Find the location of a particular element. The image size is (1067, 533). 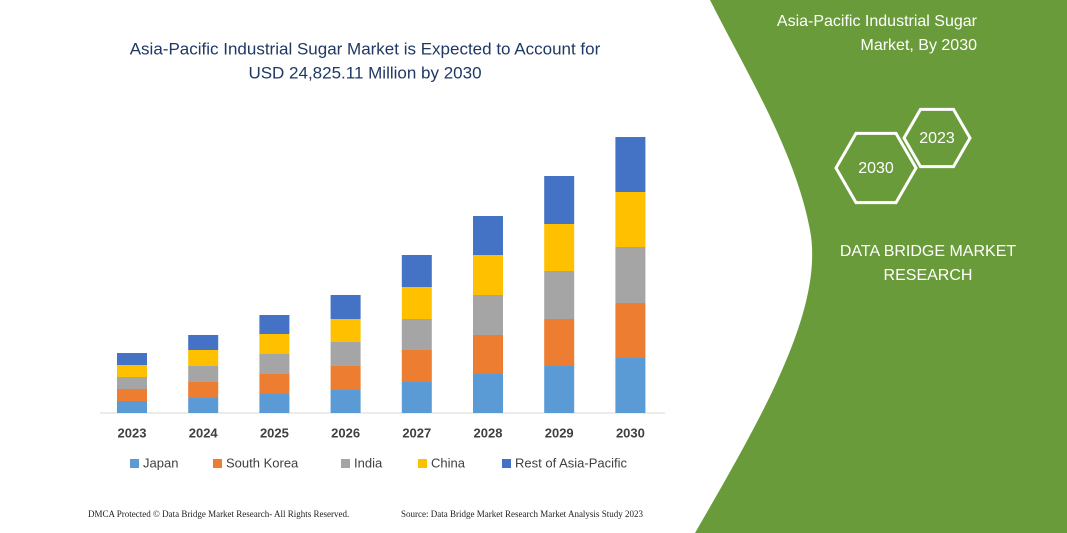

x-tick-label: 2027 is located at coordinates (416, 432).